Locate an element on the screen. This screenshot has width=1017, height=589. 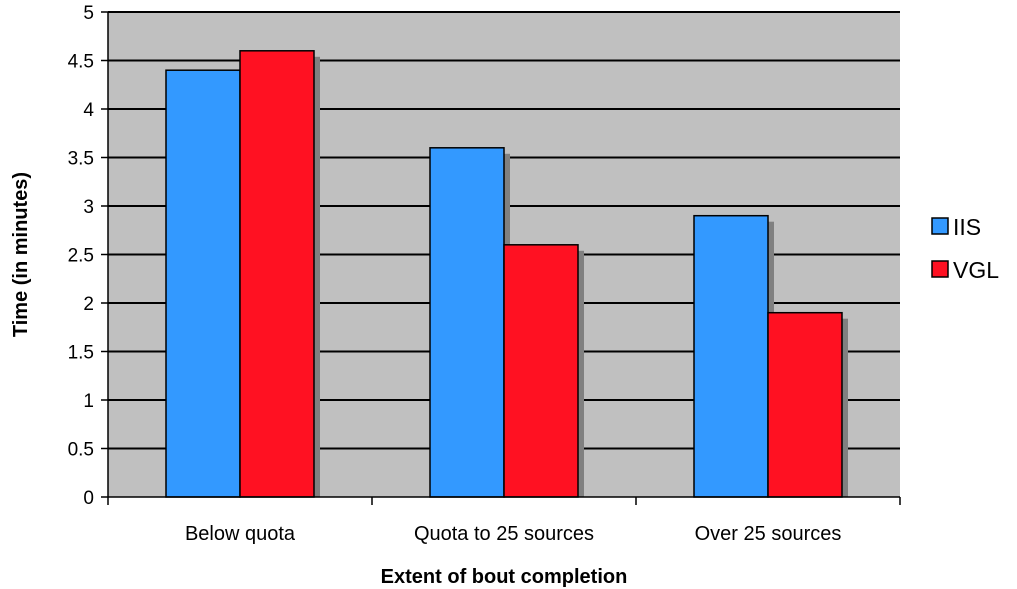
legend-label-vgl: VGL is located at coordinates (976, 270).